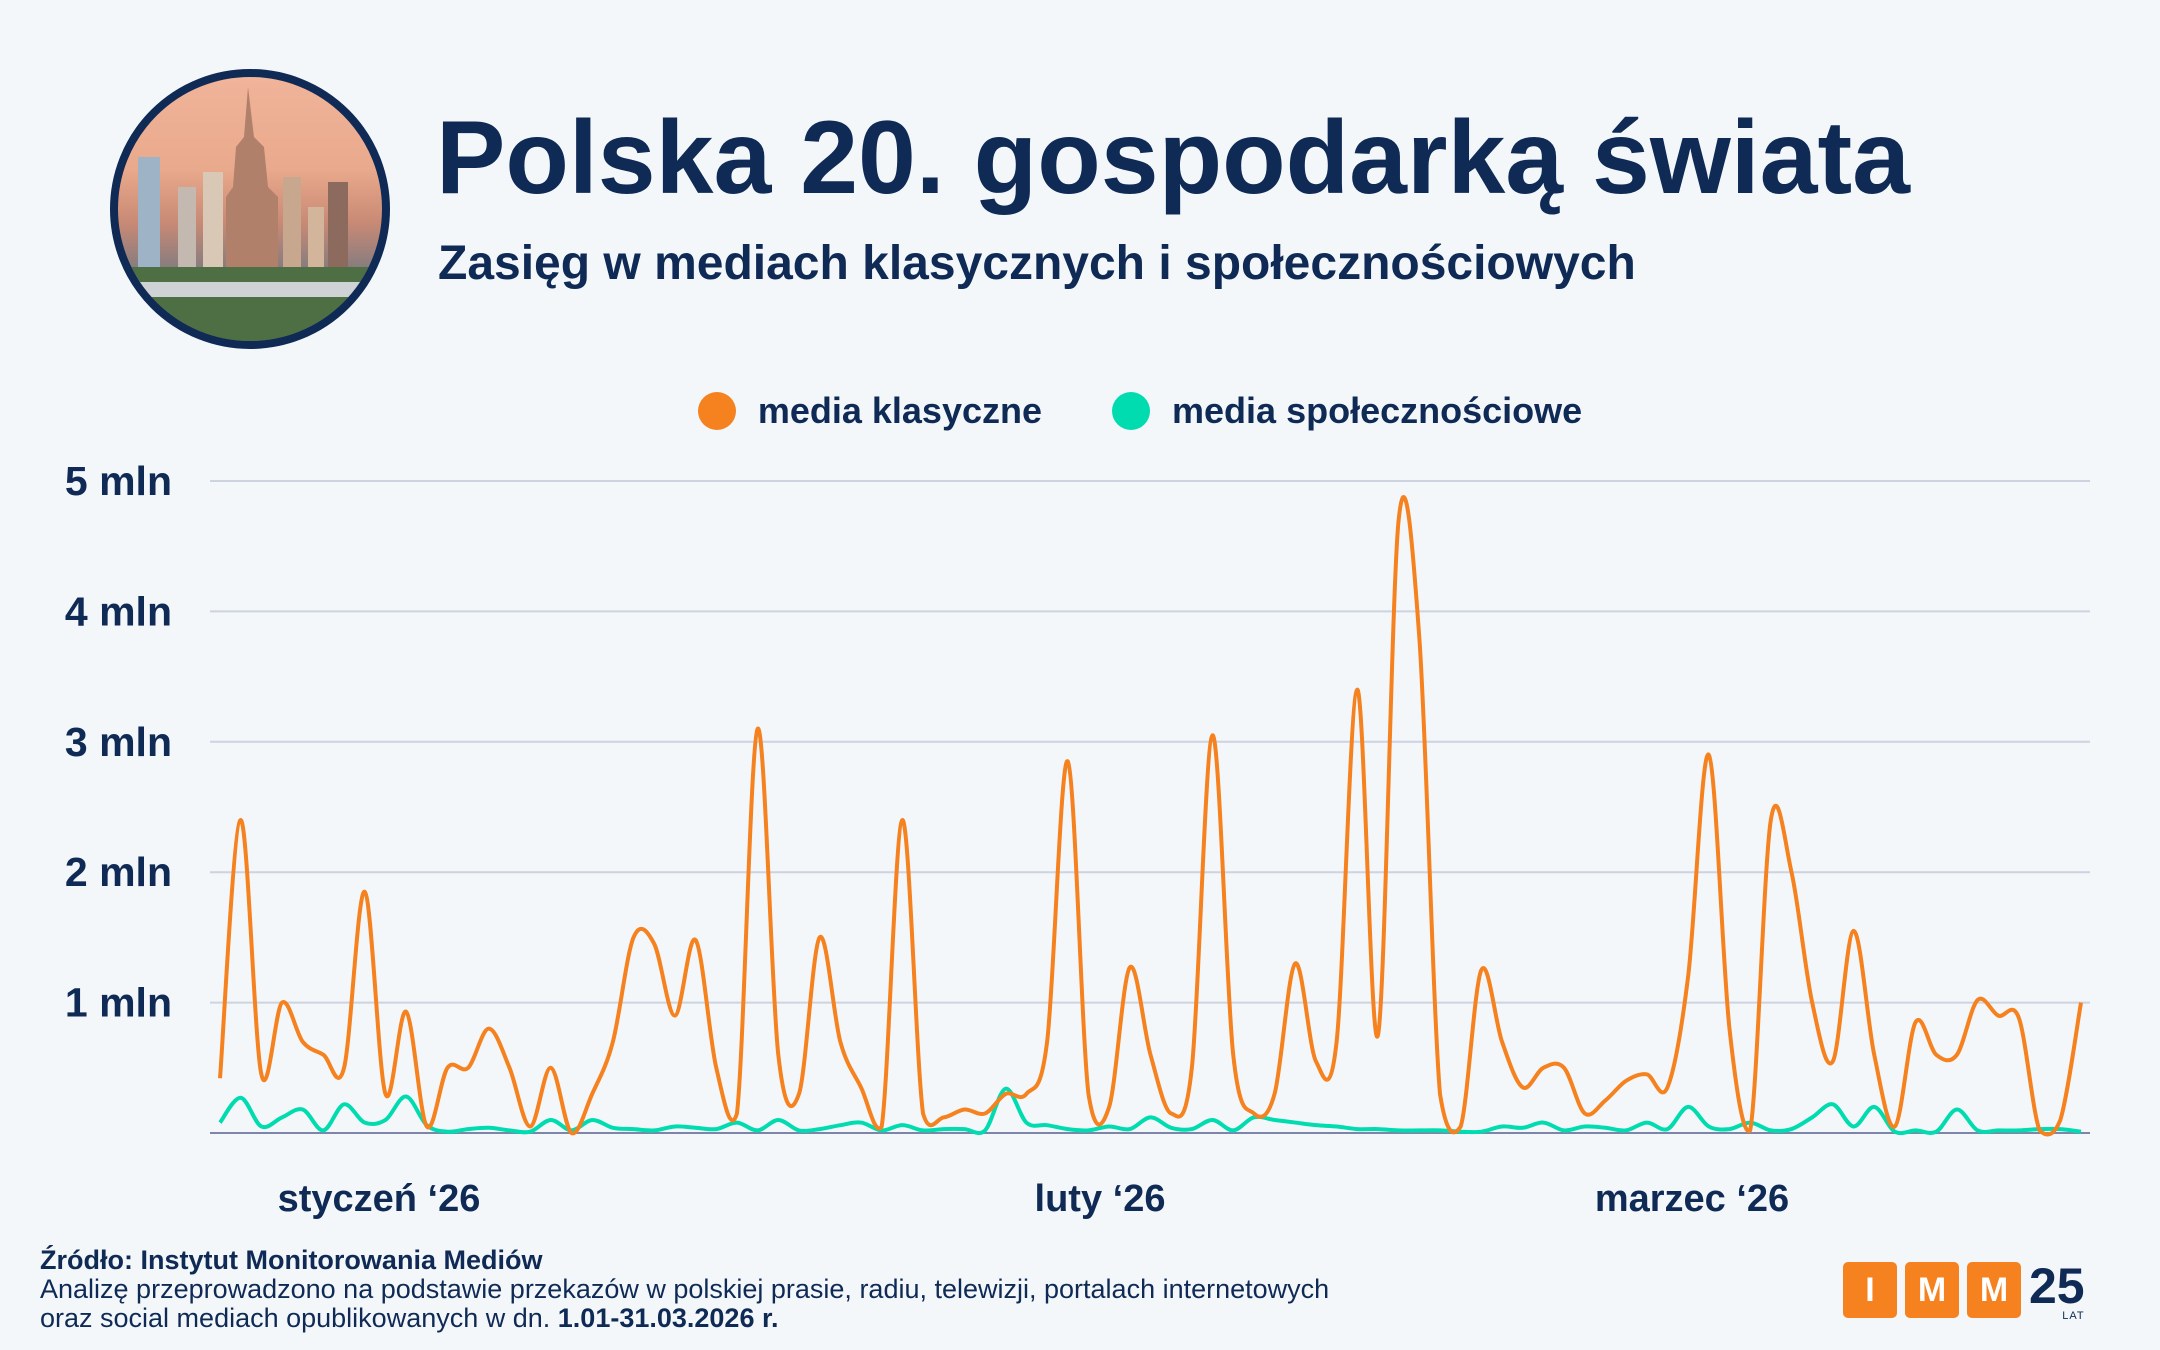 The image size is (2160, 1350). What do you see at coordinates (299, 1318) in the screenshot?
I see `footer-note-line2-text: oraz social mediach opublikowanych w dn.` at bounding box center [299, 1318].